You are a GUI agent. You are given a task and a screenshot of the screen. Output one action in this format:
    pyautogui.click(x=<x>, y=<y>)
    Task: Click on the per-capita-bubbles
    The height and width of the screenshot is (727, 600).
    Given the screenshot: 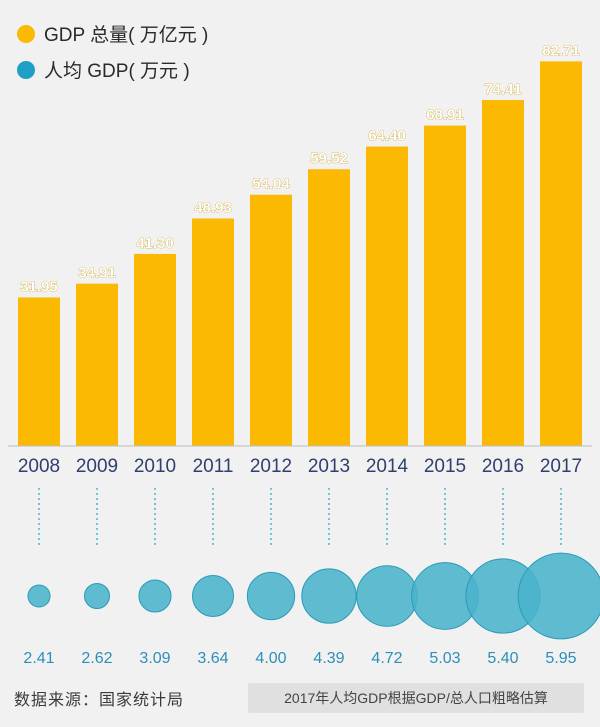 What is the action you would take?
    pyautogui.click(x=313, y=596)
    